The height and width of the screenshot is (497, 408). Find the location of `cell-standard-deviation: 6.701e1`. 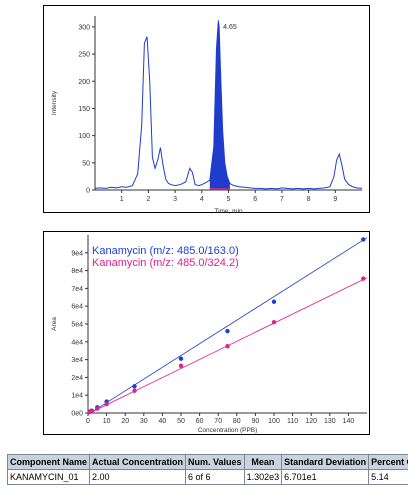

cell-standard-deviation: 6.701e1 is located at coordinates (325, 477).